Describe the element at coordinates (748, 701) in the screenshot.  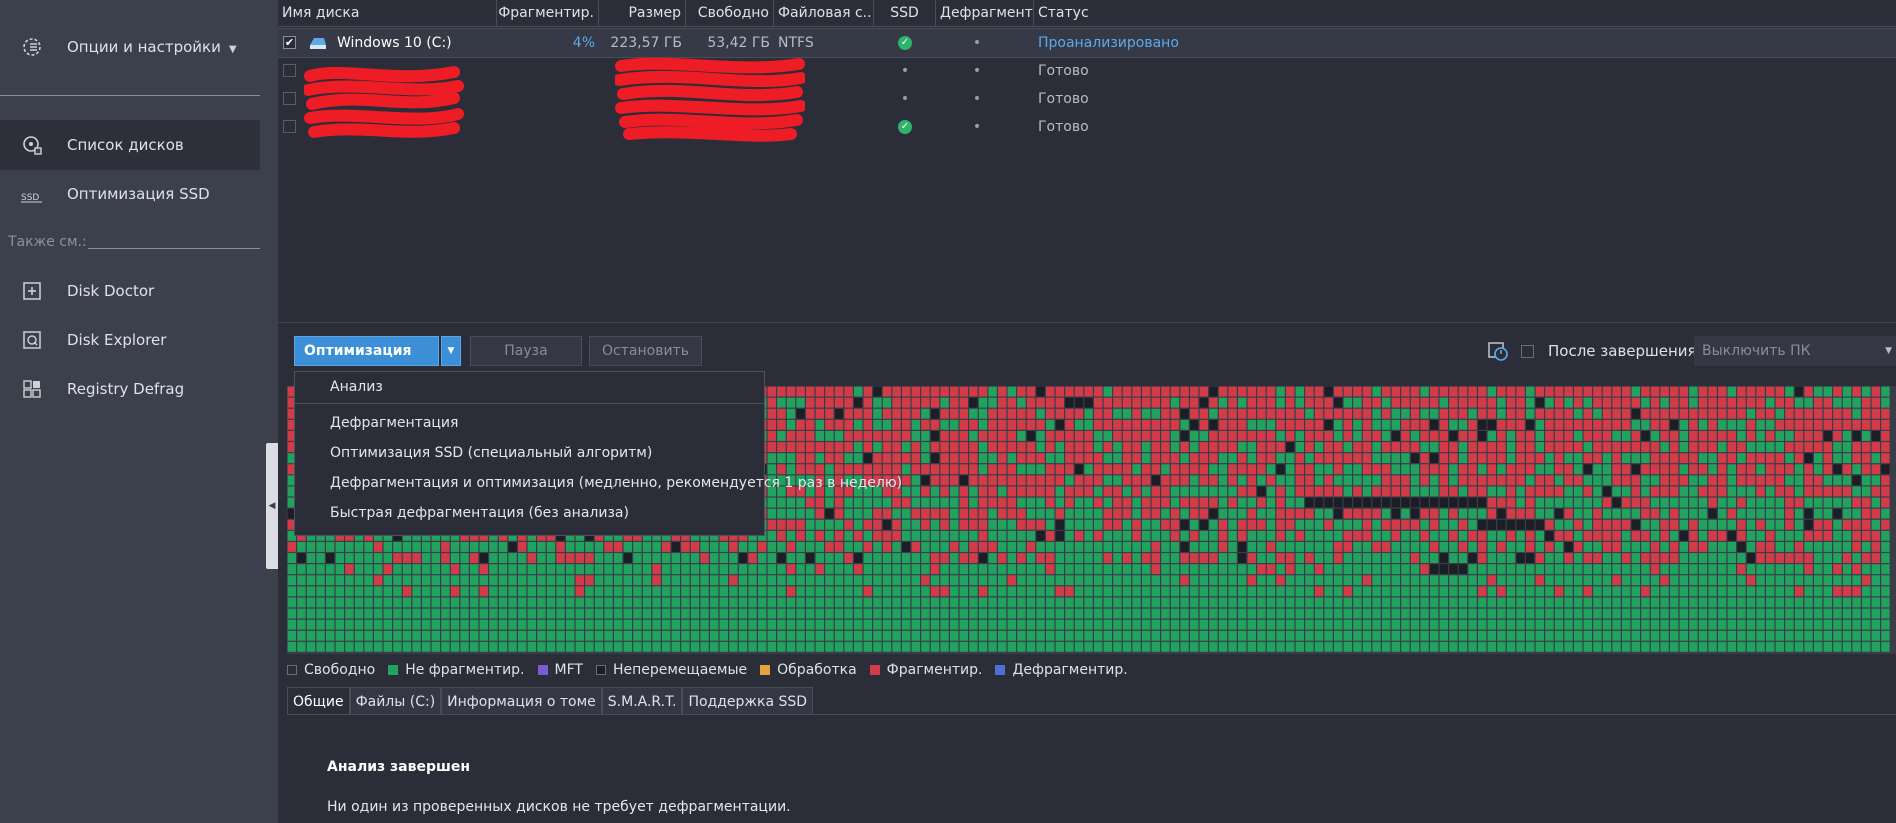
I see `tab-ssd-support: Поддержка SSD` at that location.